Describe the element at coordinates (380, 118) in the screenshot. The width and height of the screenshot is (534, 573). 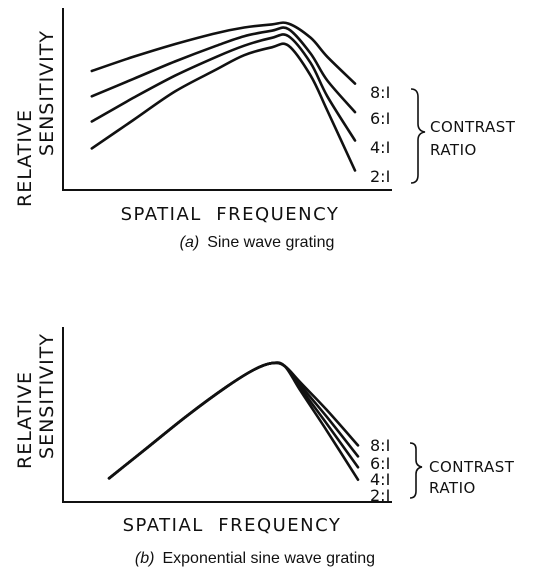
I see `chart-a-series-label-2: 6:I` at that location.